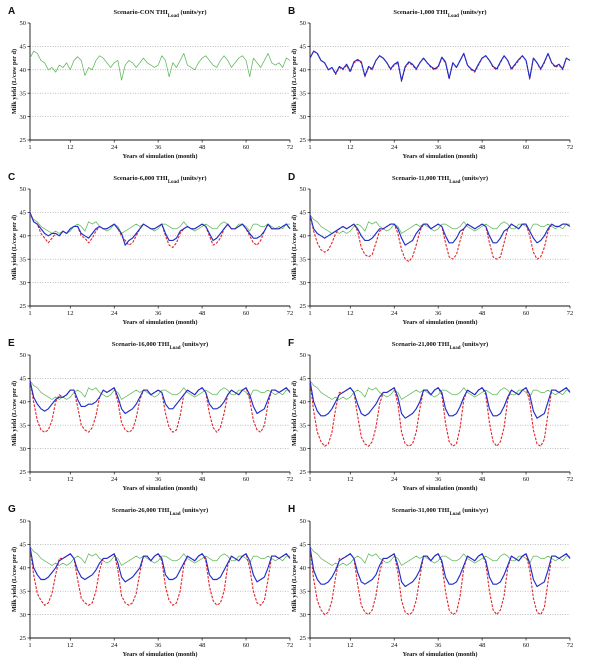  I want to click on panel-title: Scenario-16,000 THILoad (units/yr), so click(160, 346).